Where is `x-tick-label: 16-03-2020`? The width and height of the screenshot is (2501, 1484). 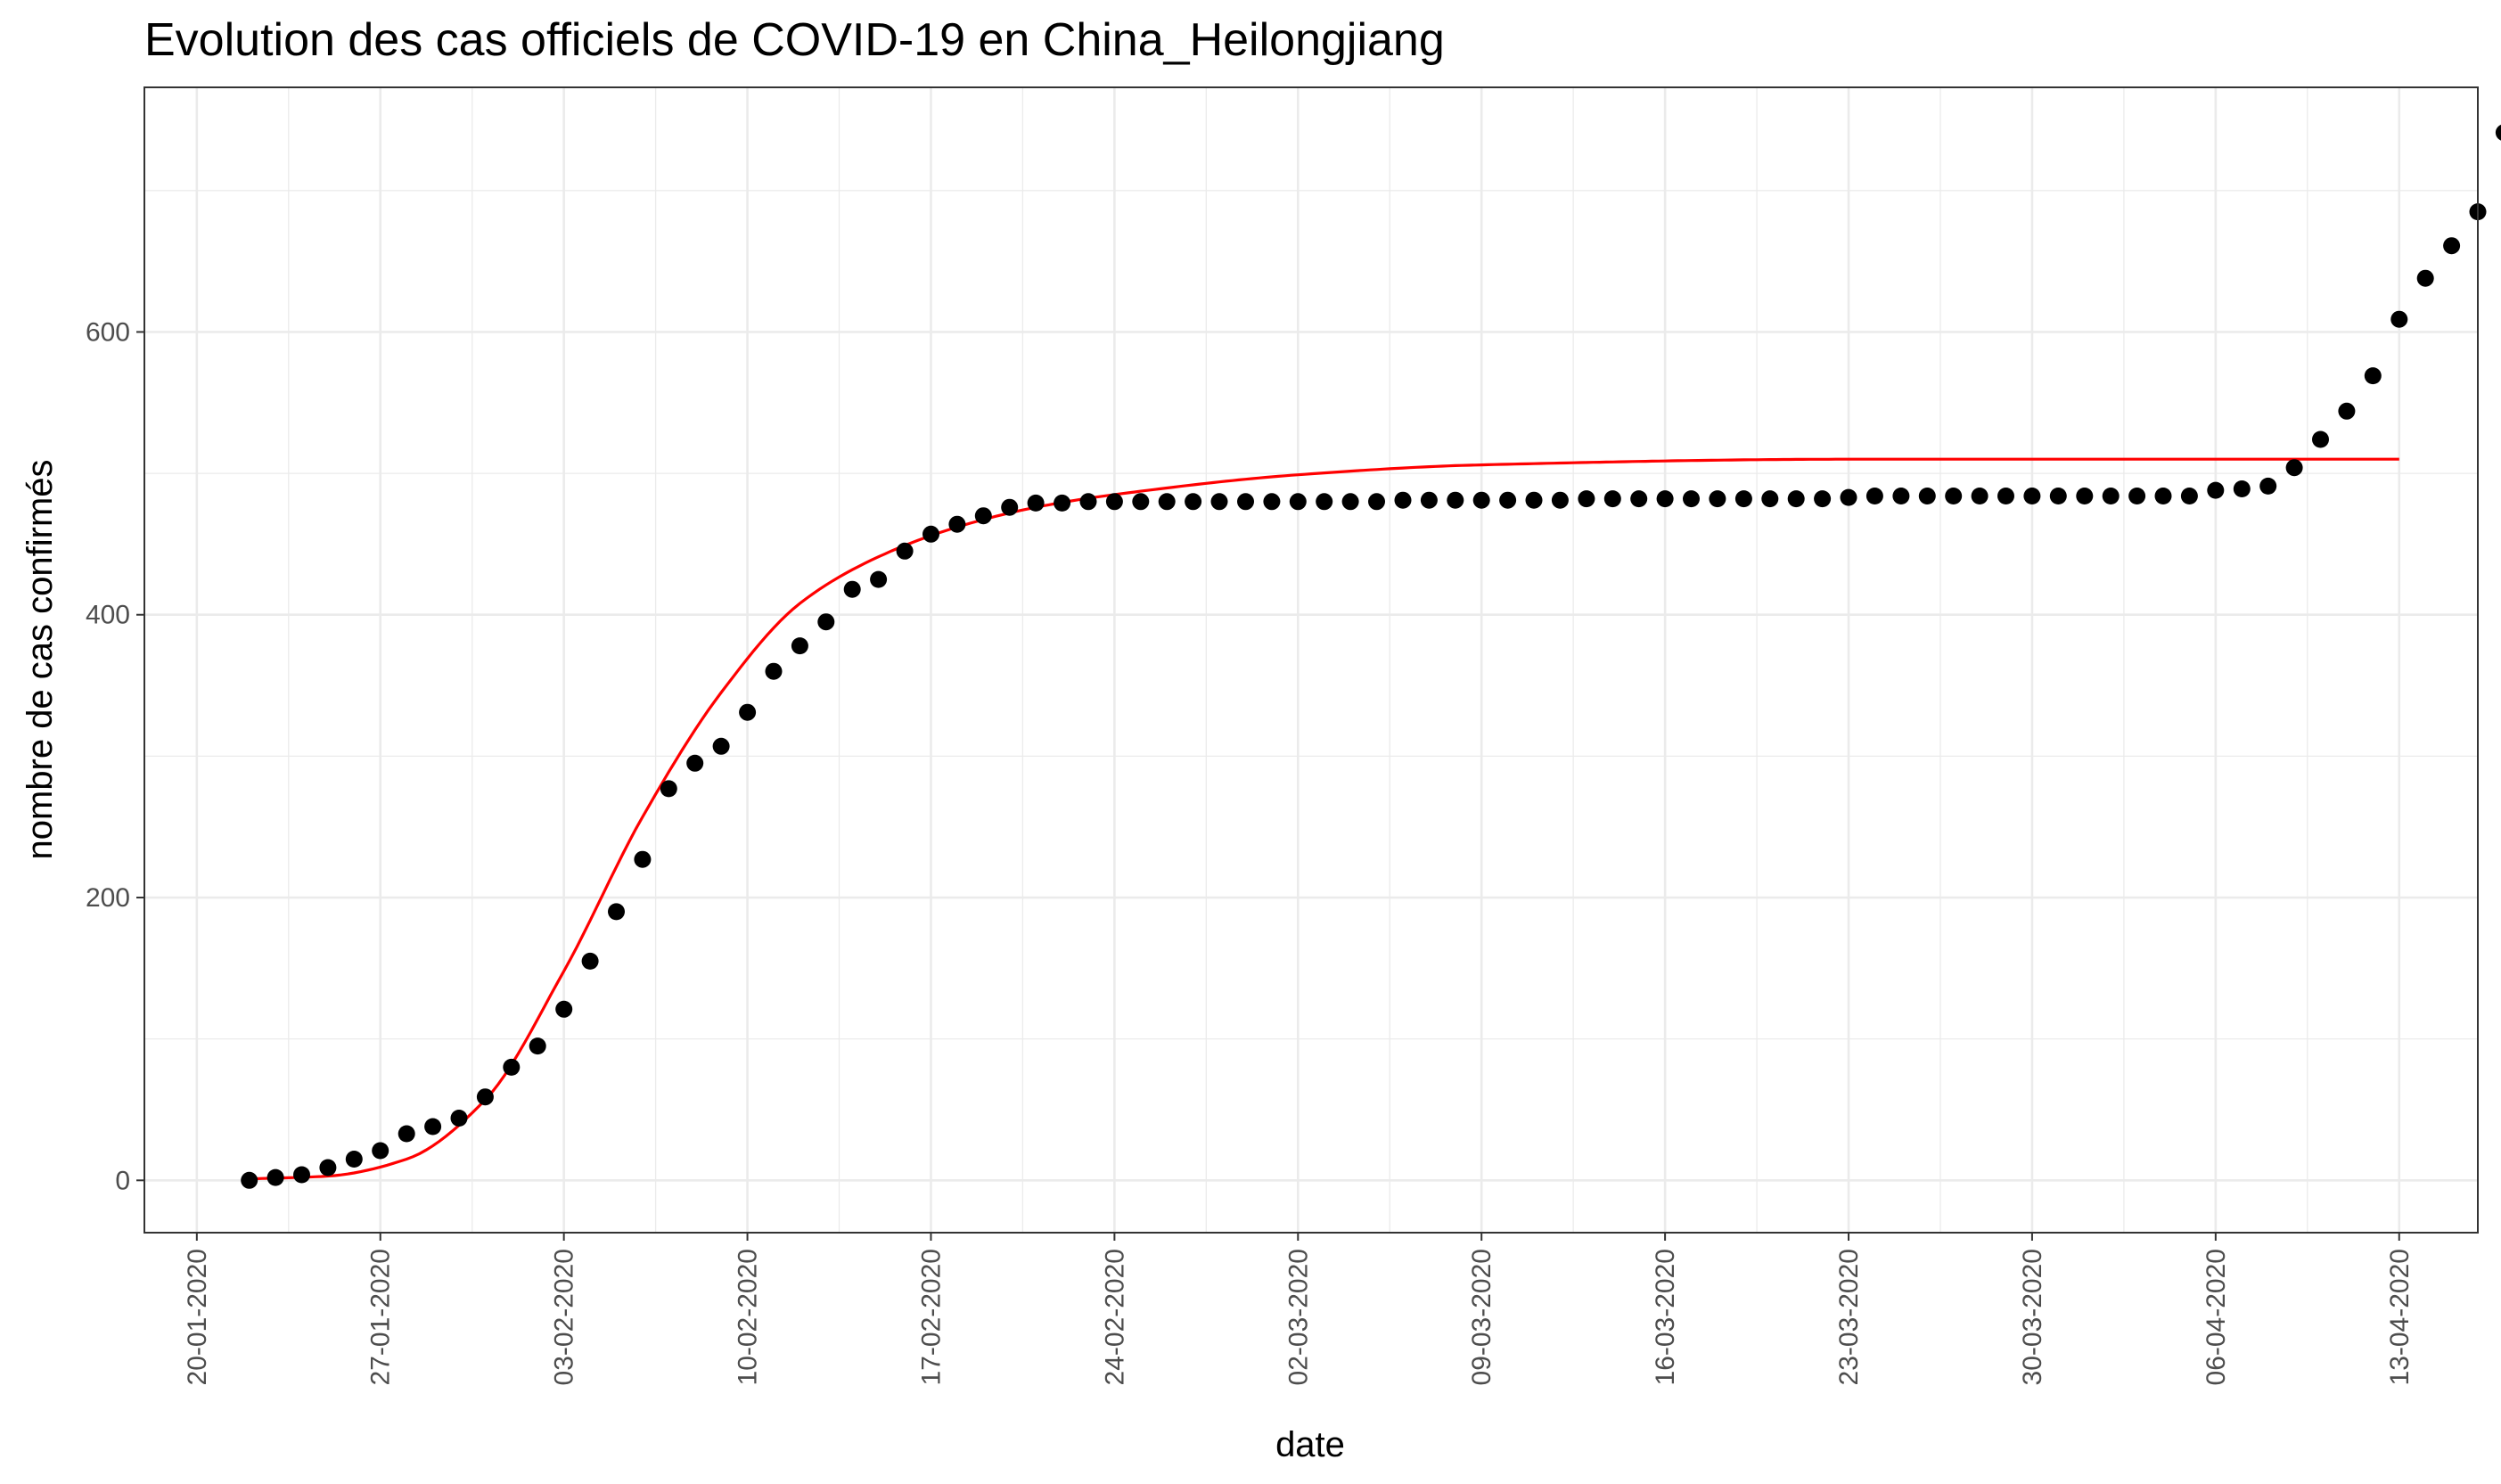
x-tick-label: 16-03-2020 is located at coordinates (1665, 1317).